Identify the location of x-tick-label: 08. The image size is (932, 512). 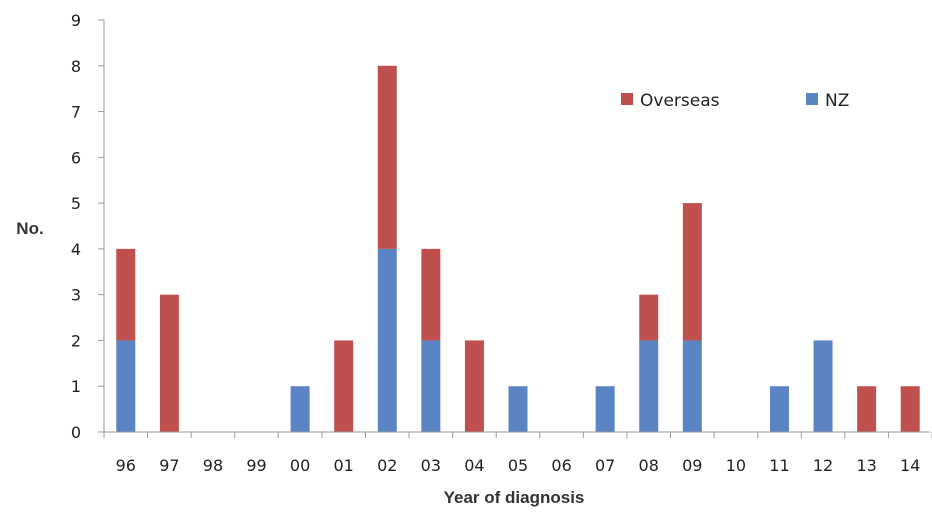
(649, 465).